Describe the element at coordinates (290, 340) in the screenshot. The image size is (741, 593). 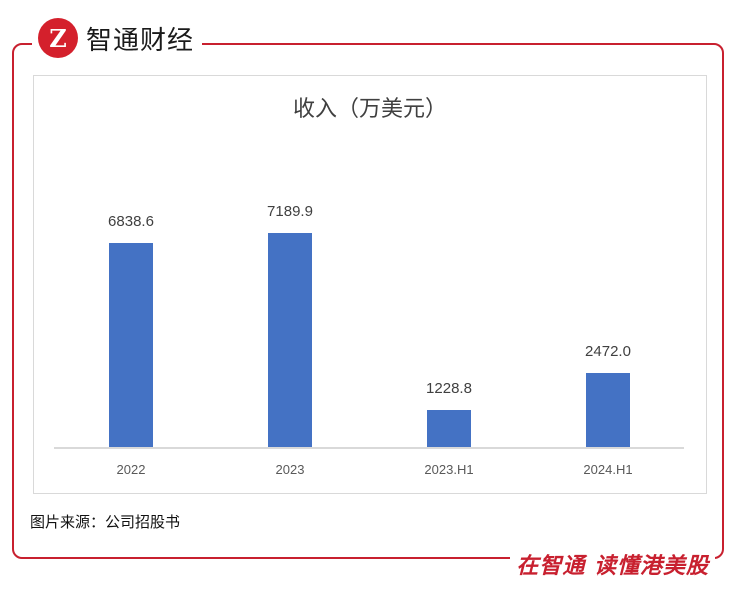
I see `bar-2023` at that location.